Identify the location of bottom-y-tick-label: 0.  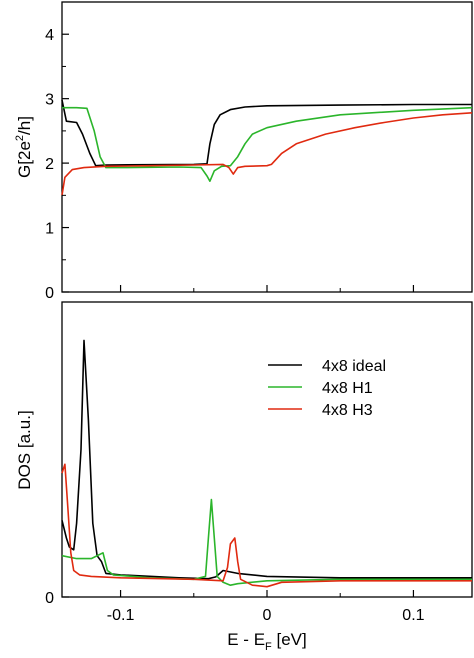
(49, 598).